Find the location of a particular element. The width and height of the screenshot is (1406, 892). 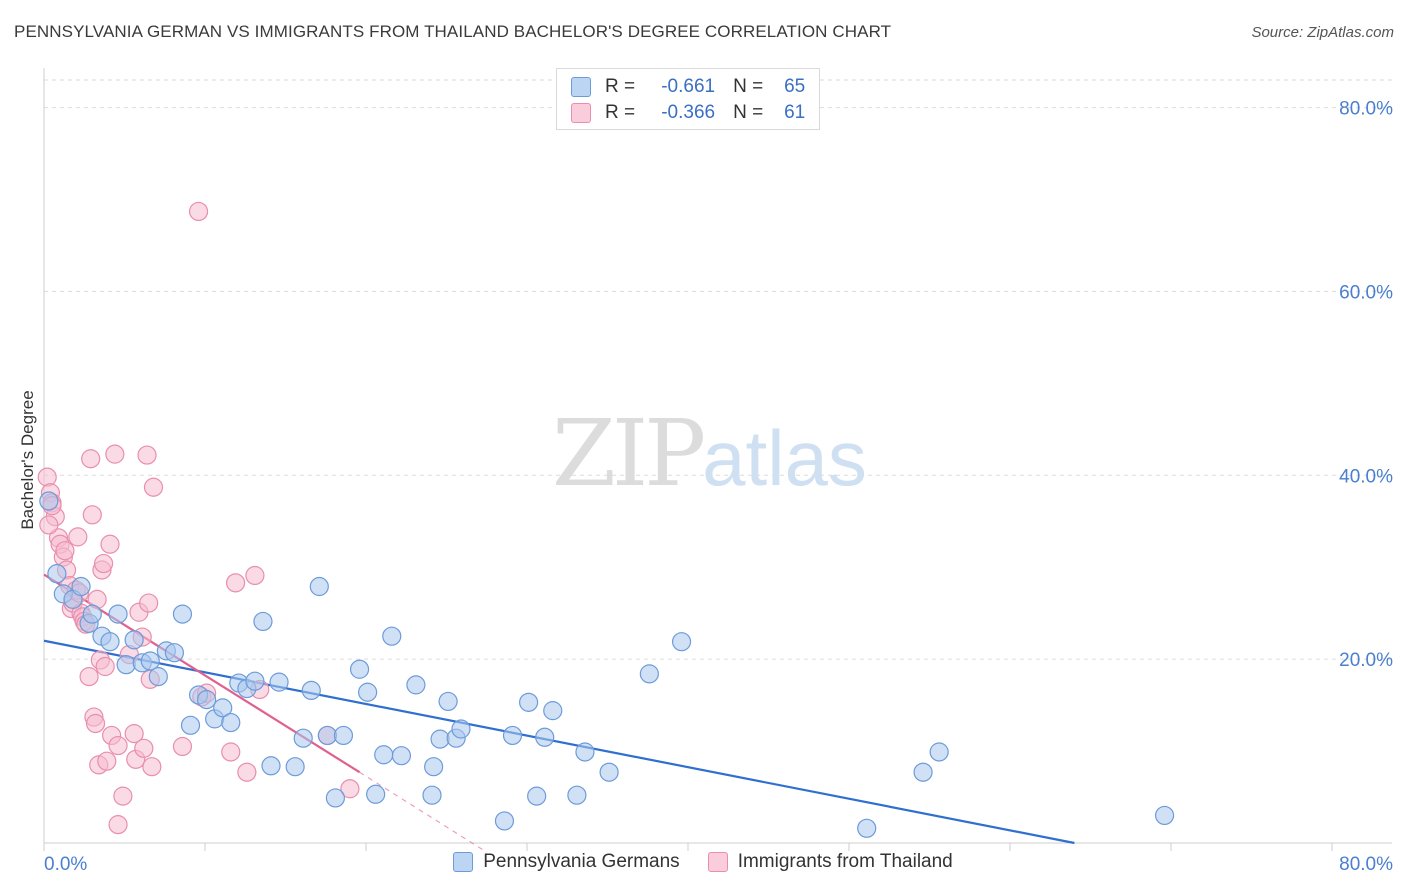

correlation-legend: R = -0.661 N = 65 R = -0.366 N = 61 is located at coordinates (688, 99).